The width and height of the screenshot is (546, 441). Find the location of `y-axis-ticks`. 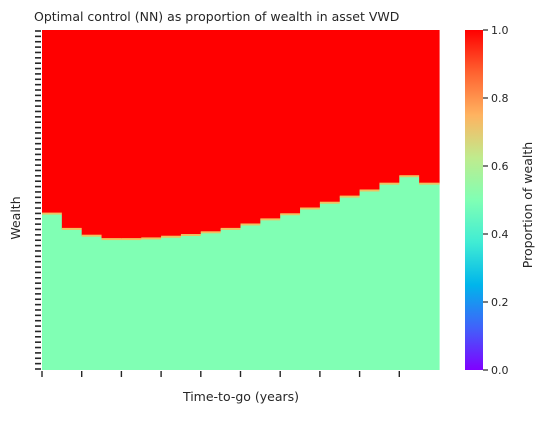

y-axis-ticks is located at coordinates (38, 200).